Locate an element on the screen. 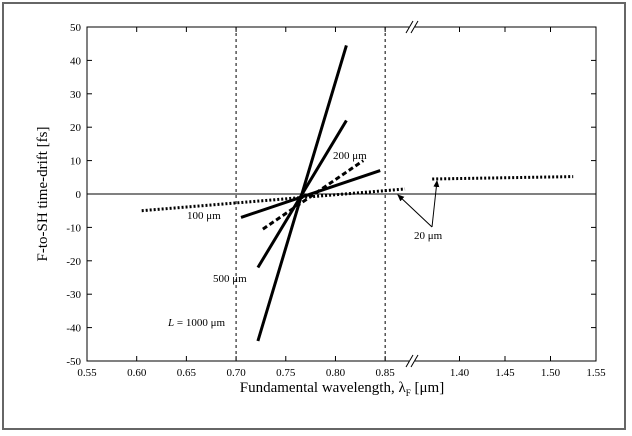 The width and height of the screenshot is (632, 436). x-tick-label: 1.40 is located at coordinates (460, 373).